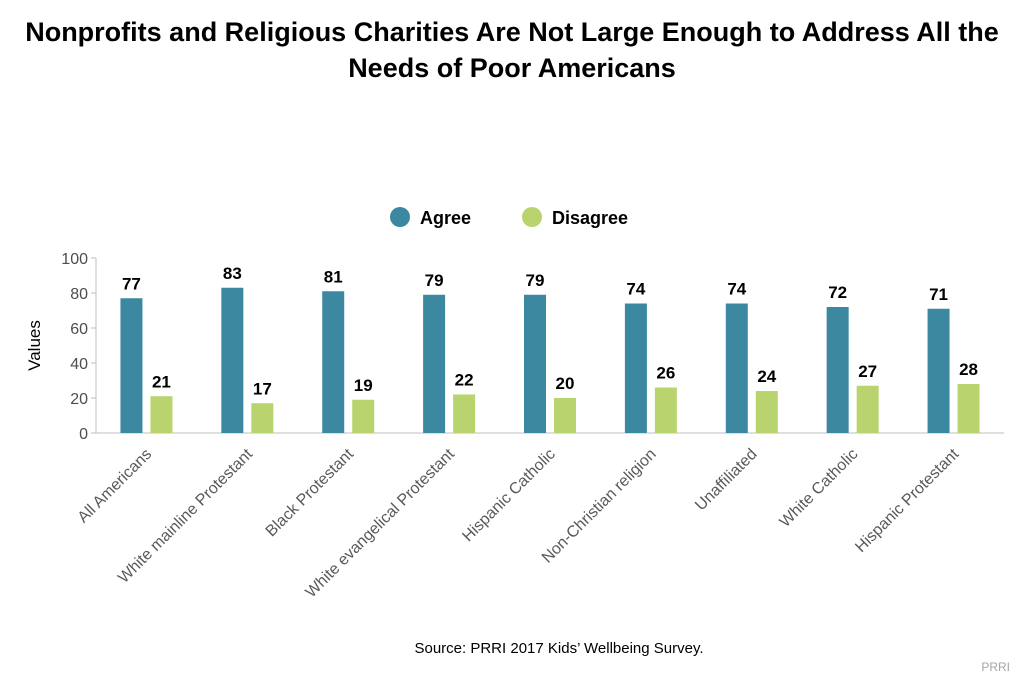  Describe the element at coordinates (115, 486) in the screenshot. I see `category-label: All Americans` at that location.